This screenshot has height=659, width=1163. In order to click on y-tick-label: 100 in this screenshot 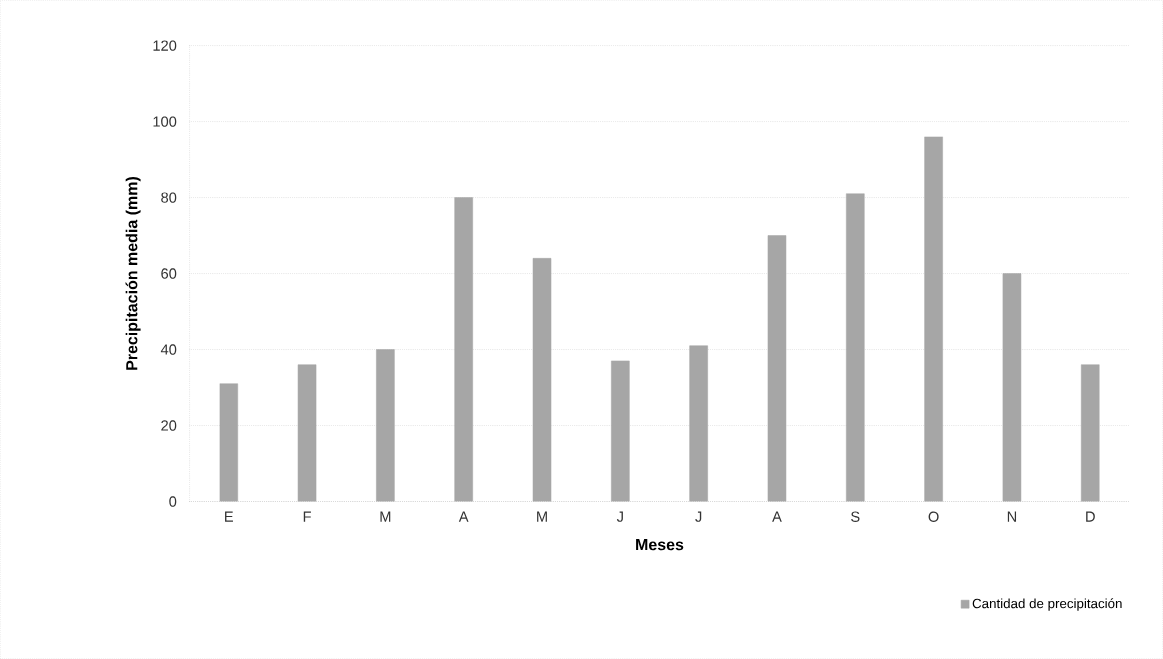, I will do `click(165, 121)`.